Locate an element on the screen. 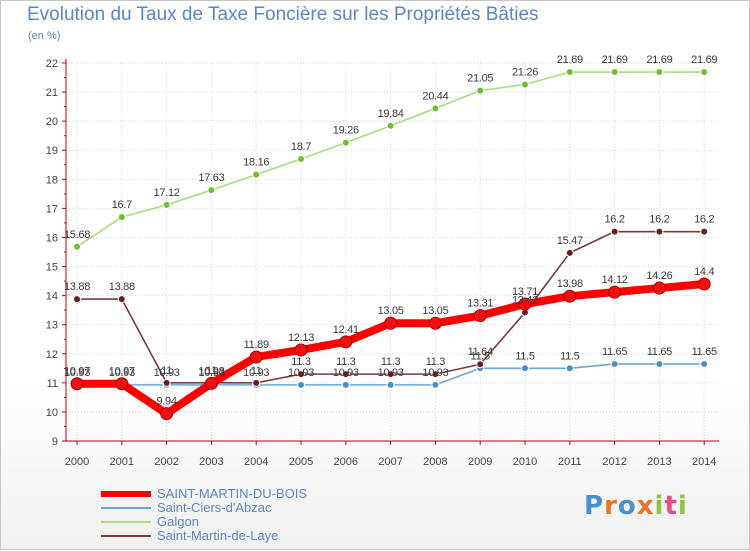 This screenshot has height=551, width=750. legend-label: Galgon is located at coordinates (178, 521).